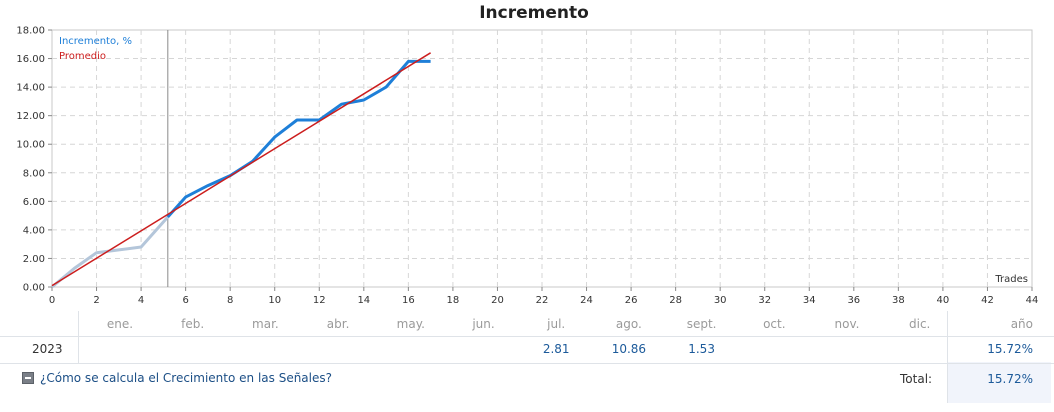 This screenshot has height=412, width=1054. Describe the element at coordinates (898, 300) in the screenshot. I see `x-tick-label: 38` at that location.